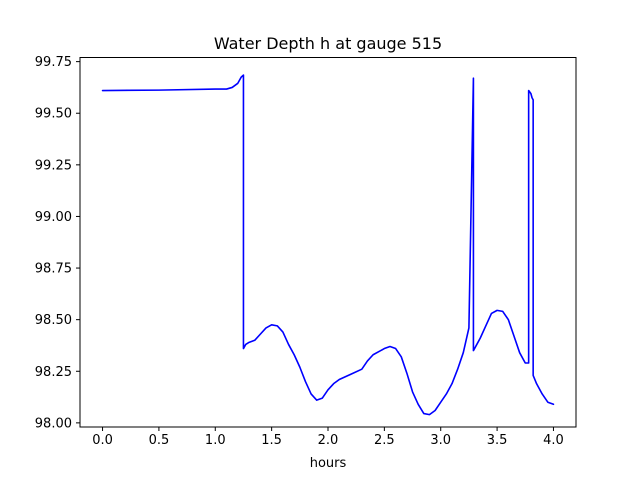 This screenshot has width=640, height=480. I want to click on y-tick-label: 98.50, so click(53, 320).